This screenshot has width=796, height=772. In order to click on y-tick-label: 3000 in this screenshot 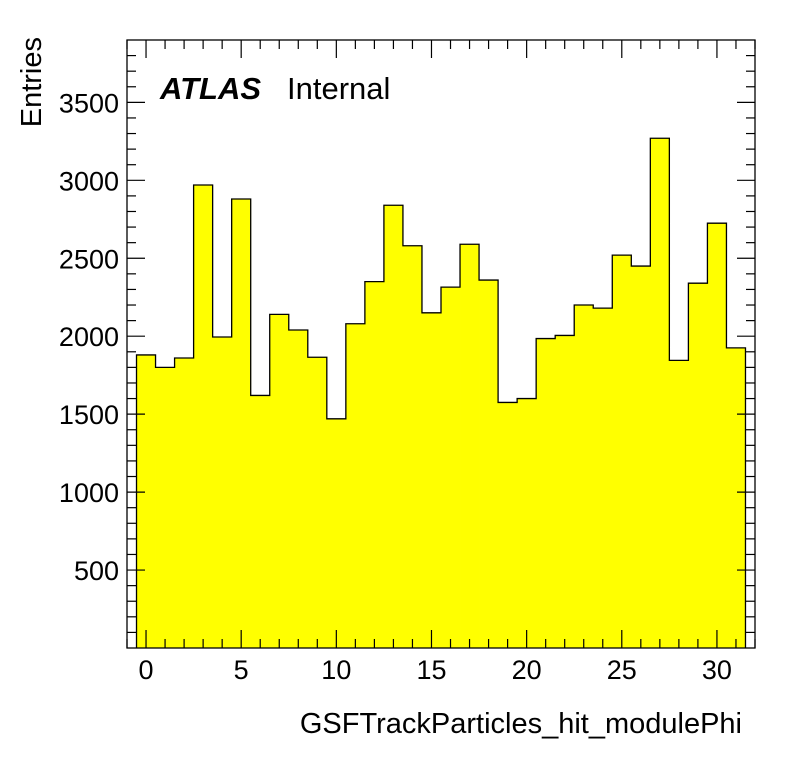, I will do `click(89, 181)`.